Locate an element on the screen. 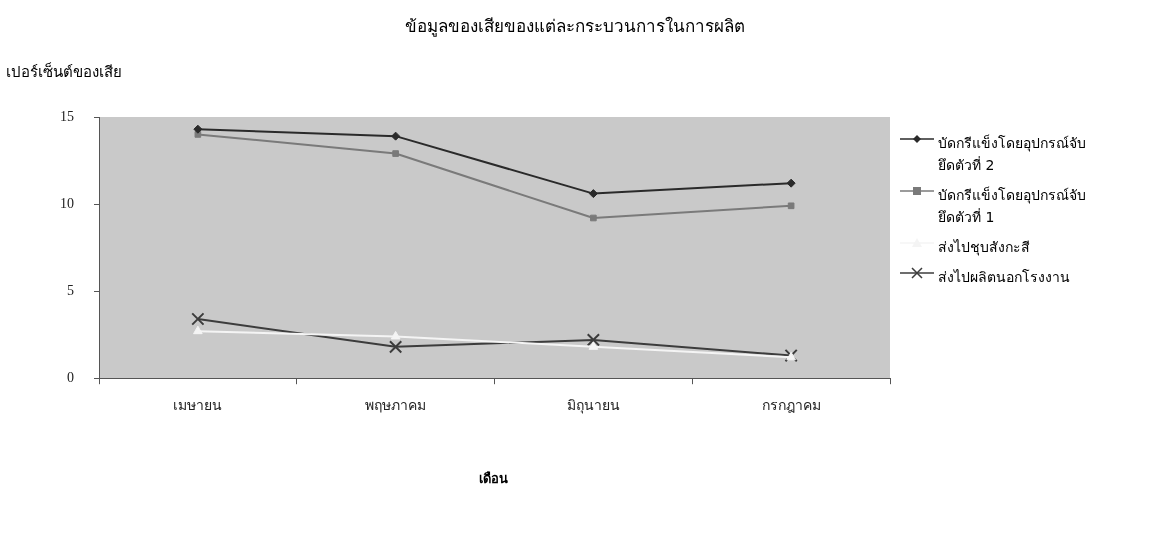  x-axis-title: เดือน is located at coordinates (493, 479).